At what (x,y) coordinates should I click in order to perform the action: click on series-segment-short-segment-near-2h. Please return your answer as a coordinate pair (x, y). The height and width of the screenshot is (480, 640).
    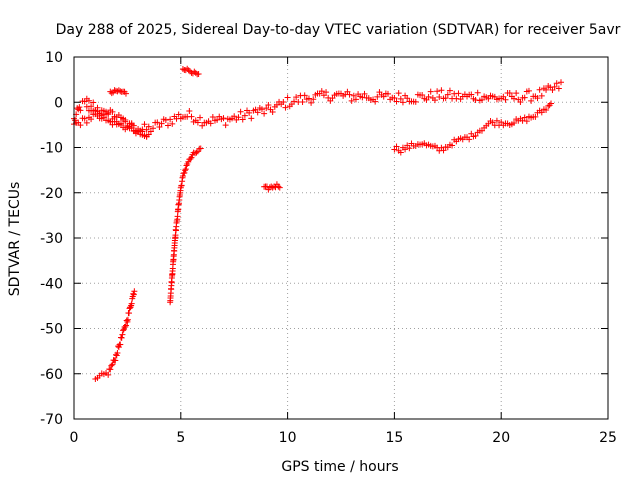
    Looking at the image, I should click on (118, 92).